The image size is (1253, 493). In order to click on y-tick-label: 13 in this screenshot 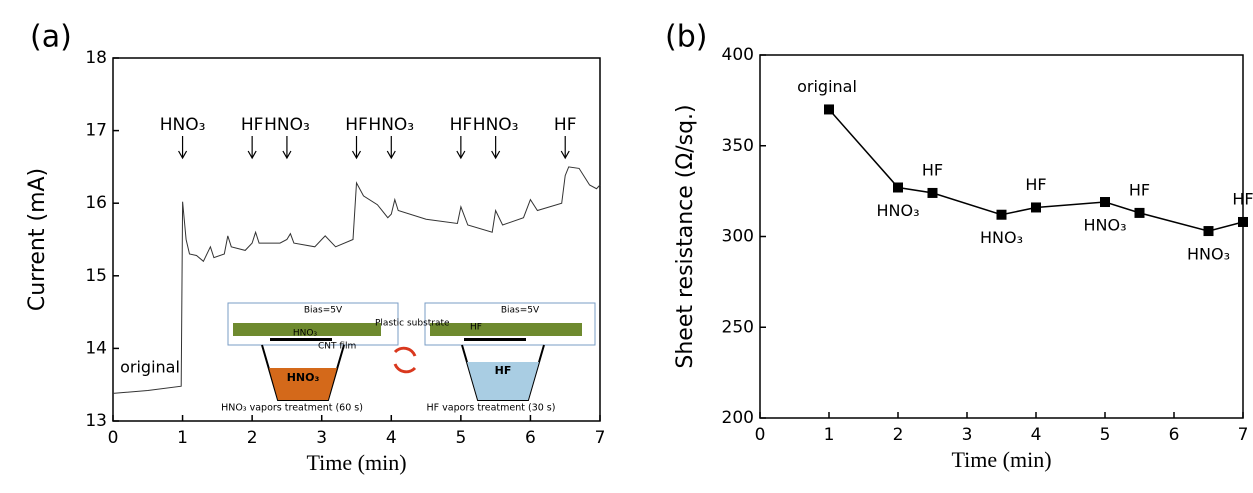, I will do `click(96, 421)`.